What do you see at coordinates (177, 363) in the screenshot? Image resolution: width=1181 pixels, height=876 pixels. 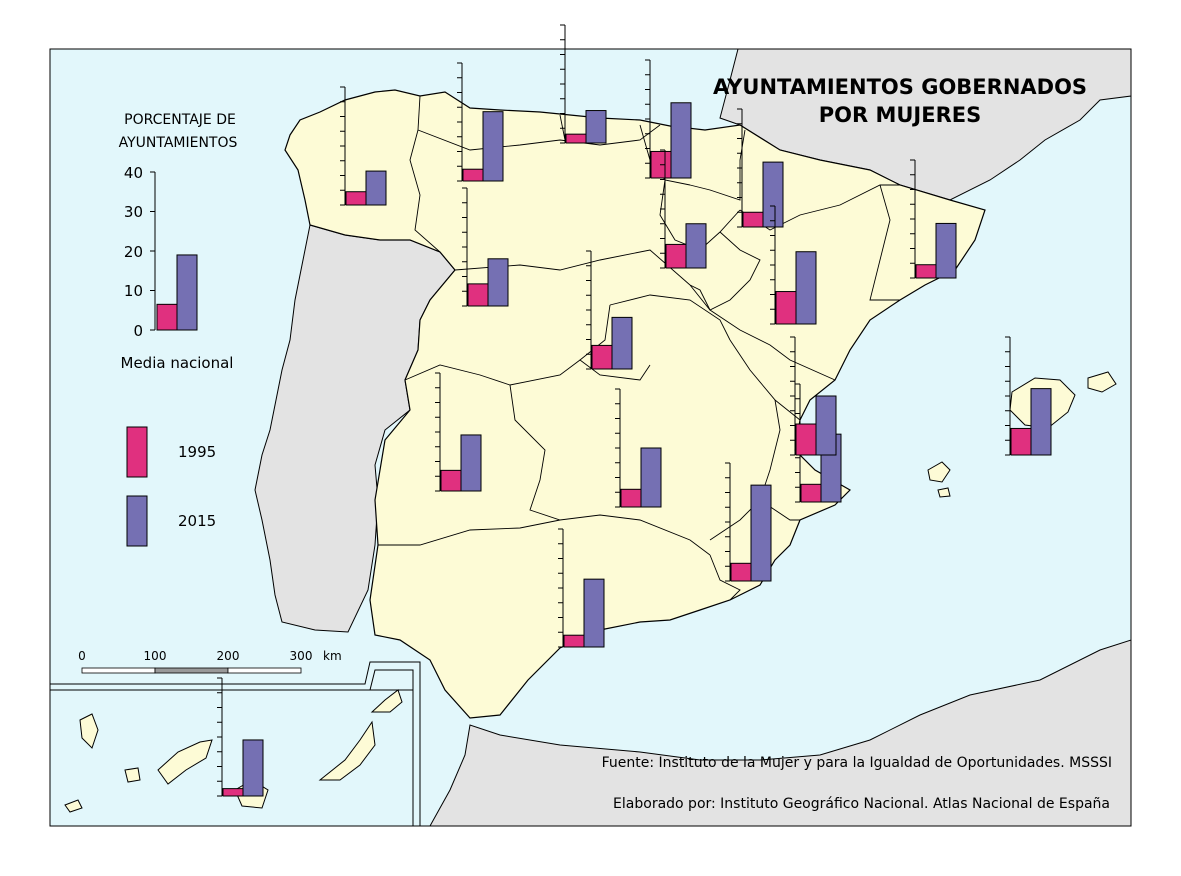 I see `national-average-label: Media nacional` at bounding box center [177, 363].